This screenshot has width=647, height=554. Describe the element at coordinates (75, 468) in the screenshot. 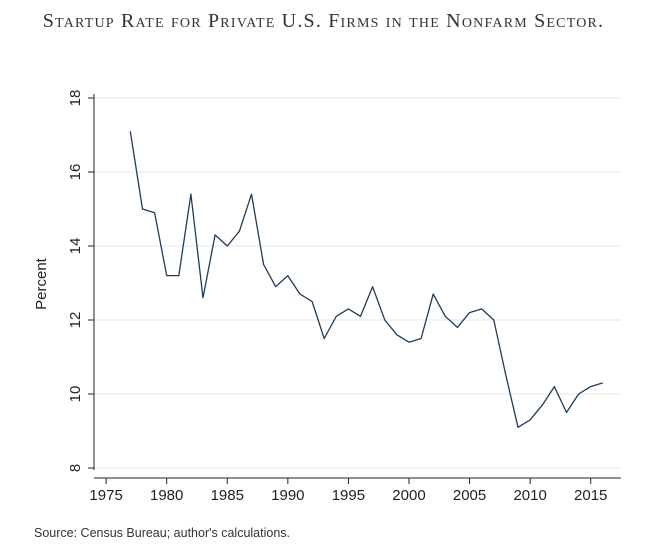

I see `y-tick-label: 8` at that location.